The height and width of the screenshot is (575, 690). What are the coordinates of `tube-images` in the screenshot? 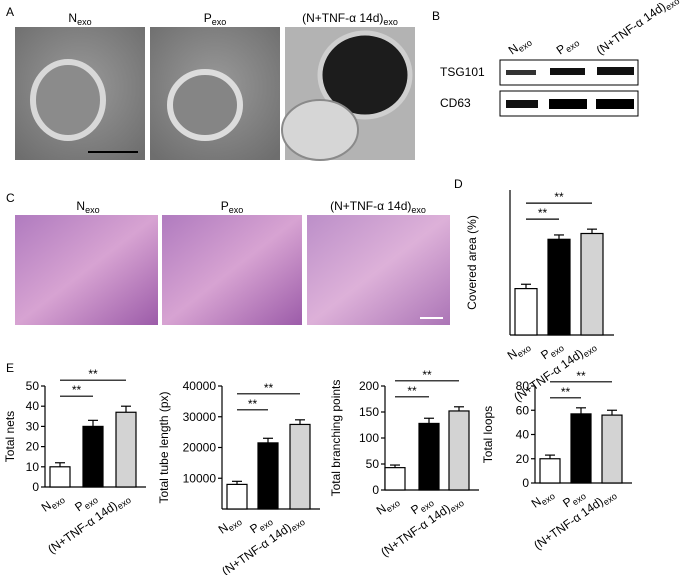 It's located at (232, 270).